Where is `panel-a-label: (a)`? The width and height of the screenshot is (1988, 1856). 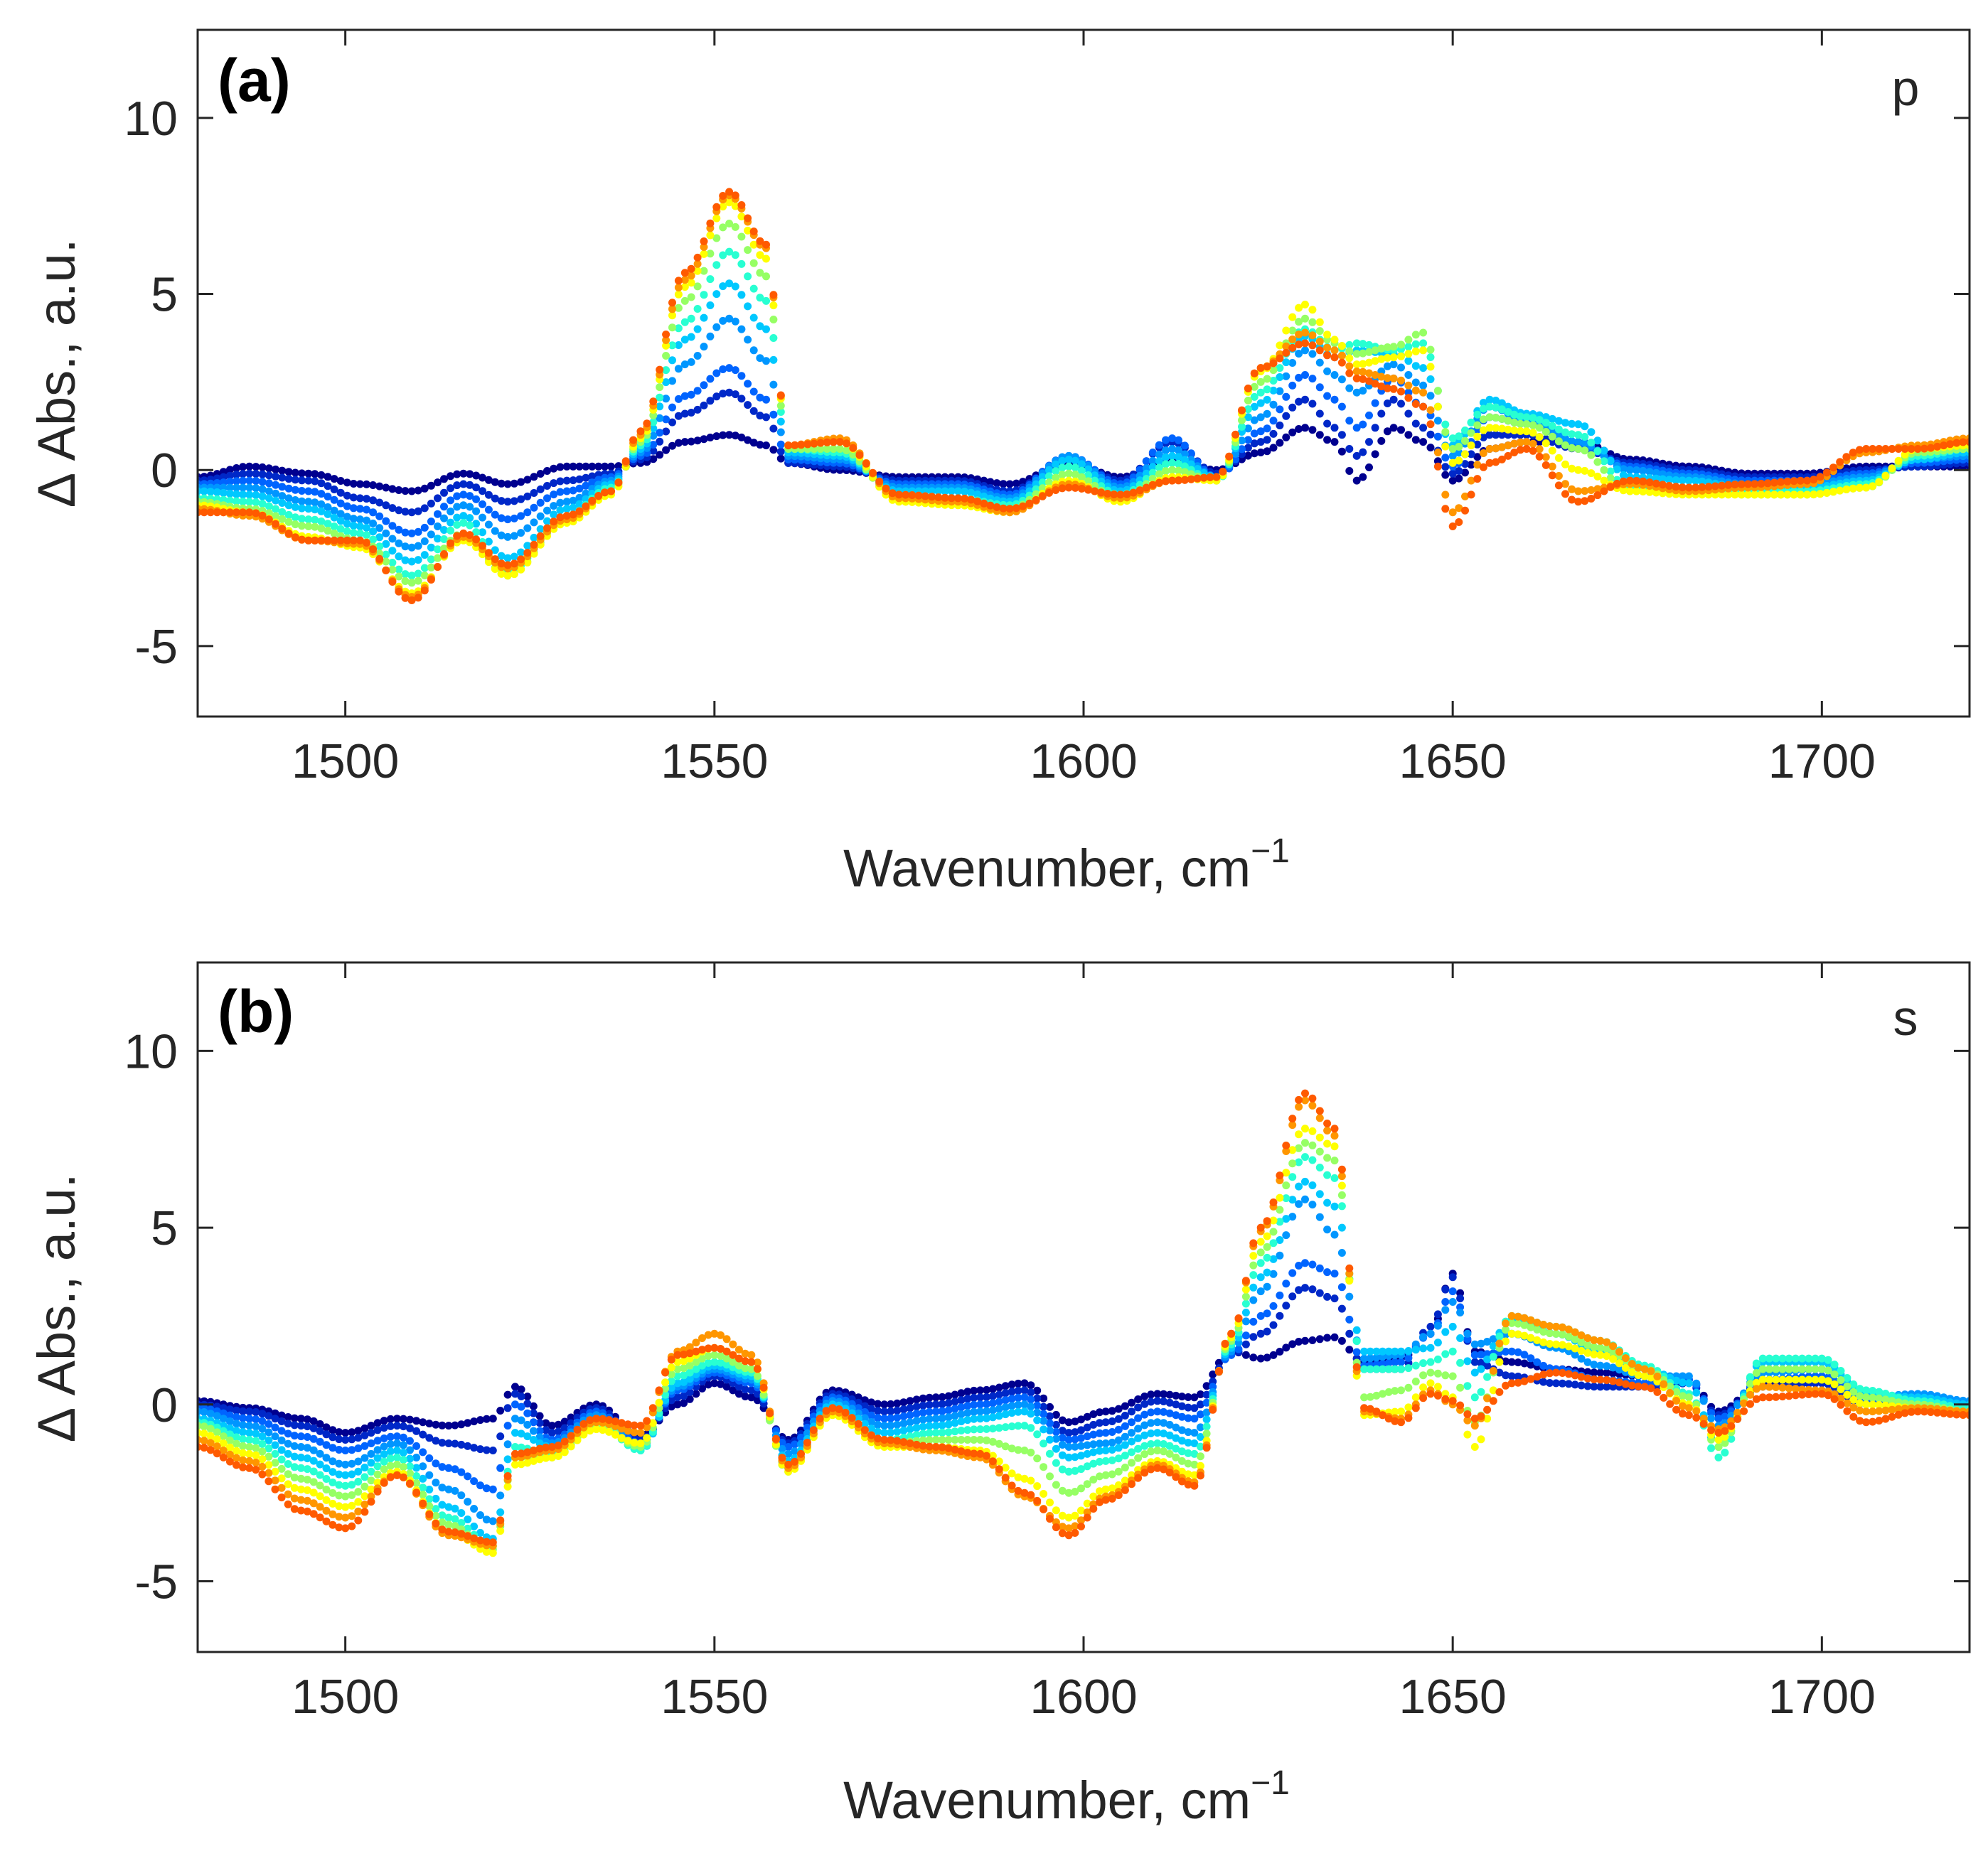 panel-a-label: (a) is located at coordinates (254, 80).